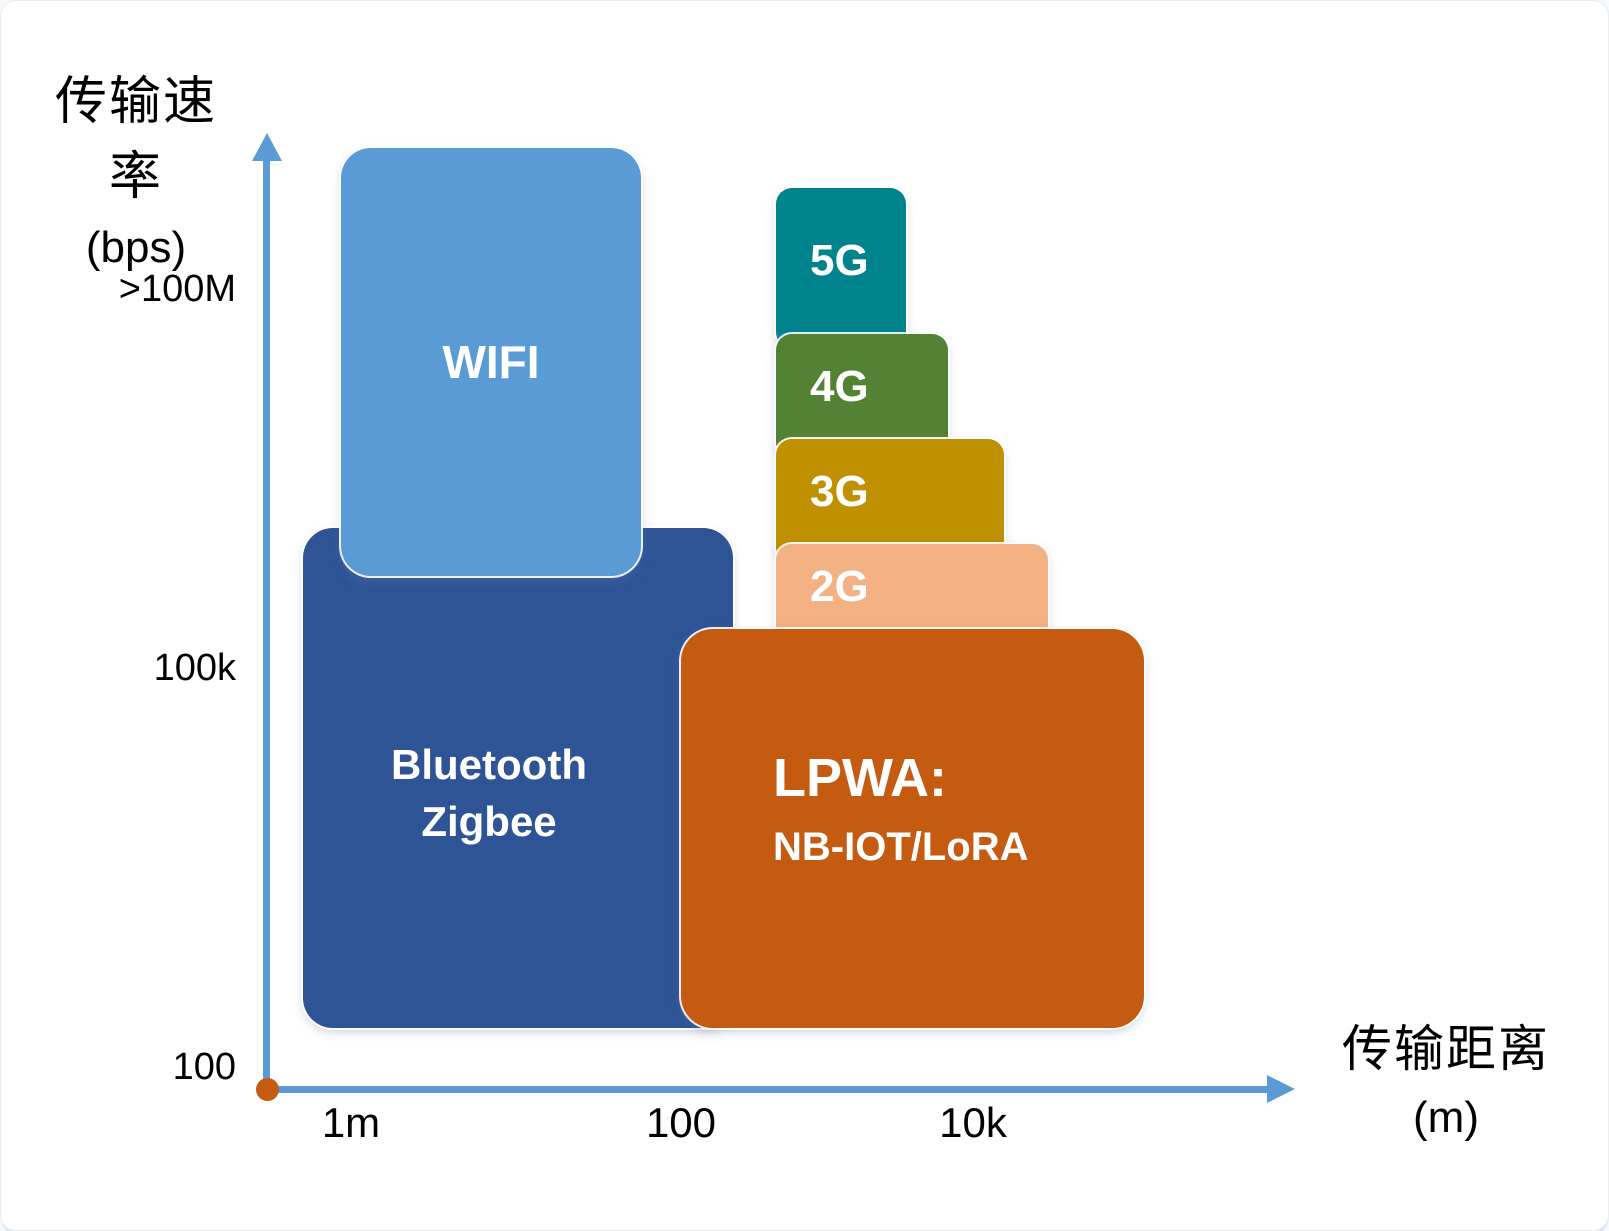  I want to click on bluetooth-zigbee-box: Bluetooth Zigbee, so click(518, 778).